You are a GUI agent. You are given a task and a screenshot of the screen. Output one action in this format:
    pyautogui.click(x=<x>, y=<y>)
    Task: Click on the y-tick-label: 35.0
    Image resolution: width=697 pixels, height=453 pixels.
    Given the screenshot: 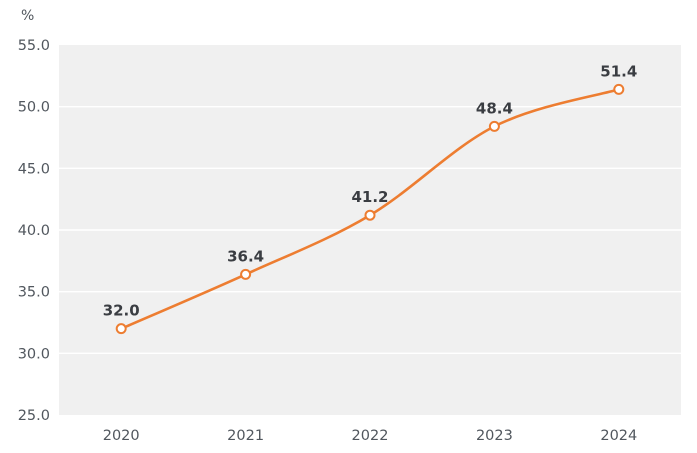 What is the action you would take?
    pyautogui.click(x=34, y=293)
    